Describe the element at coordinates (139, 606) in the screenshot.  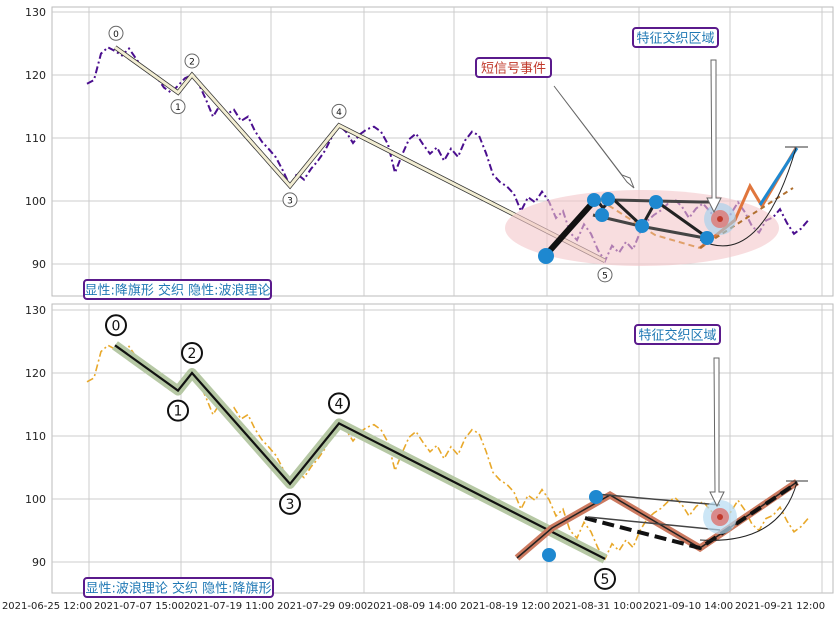
I see `x-tick-label: 2021-07-07 15:00` at that location.